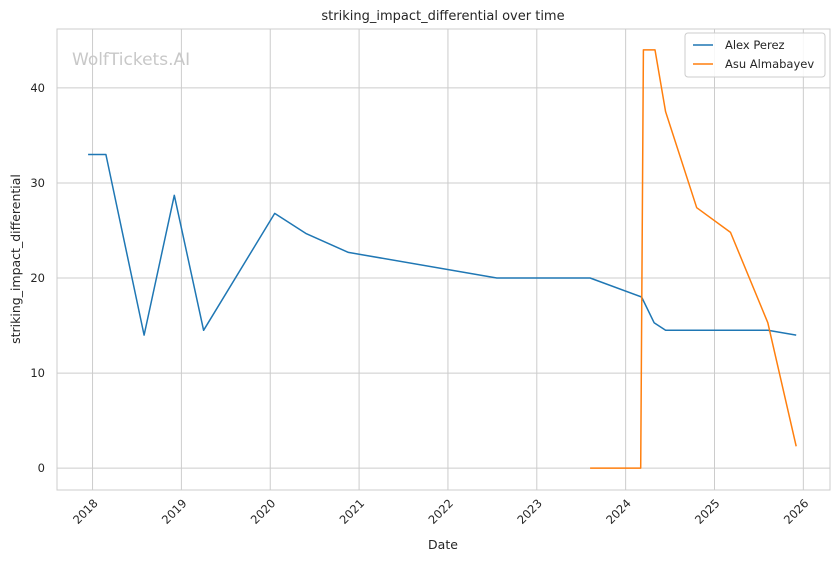 This screenshot has width=840, height=561. Describe the element at coordinates (707, 511) in the screenshot. I see `x-tick-label: 2025` at that location.